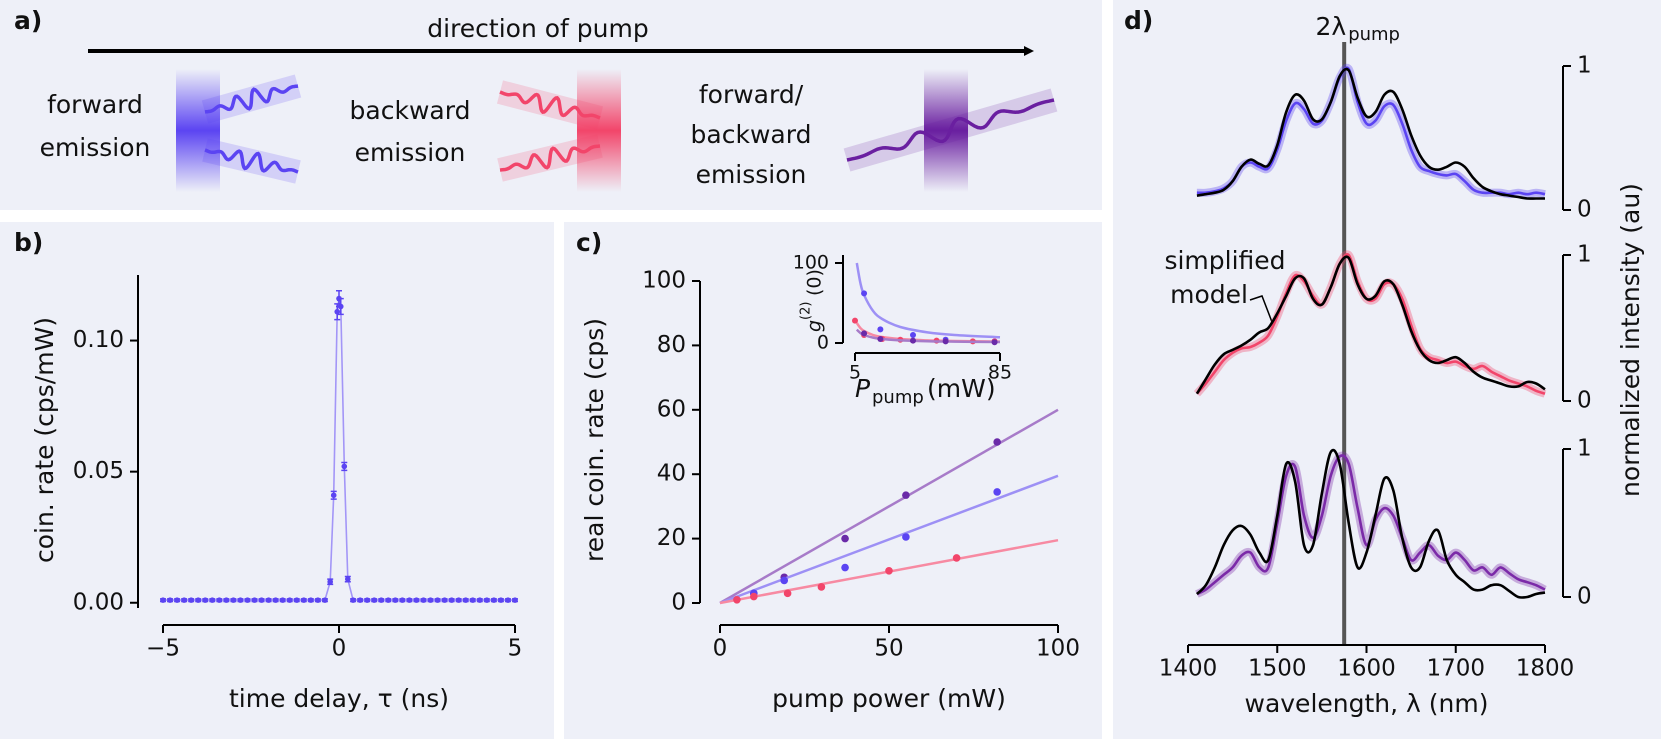 The image size is (1661, 739). Describe the element at coordinates (1374, 34) in the screenshot. I see `reference-label-sub: pump` at that location.